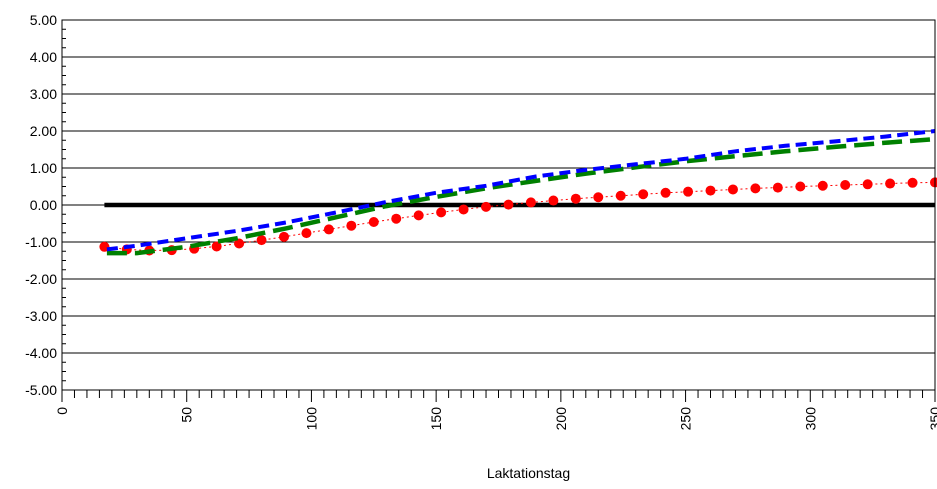 The width and height of the screenshot is (937, 489). What do you see at coordinates (41, 279) in the screenshot?
I see `y-tick-label: -2.00` at bounding box center [41, 279].